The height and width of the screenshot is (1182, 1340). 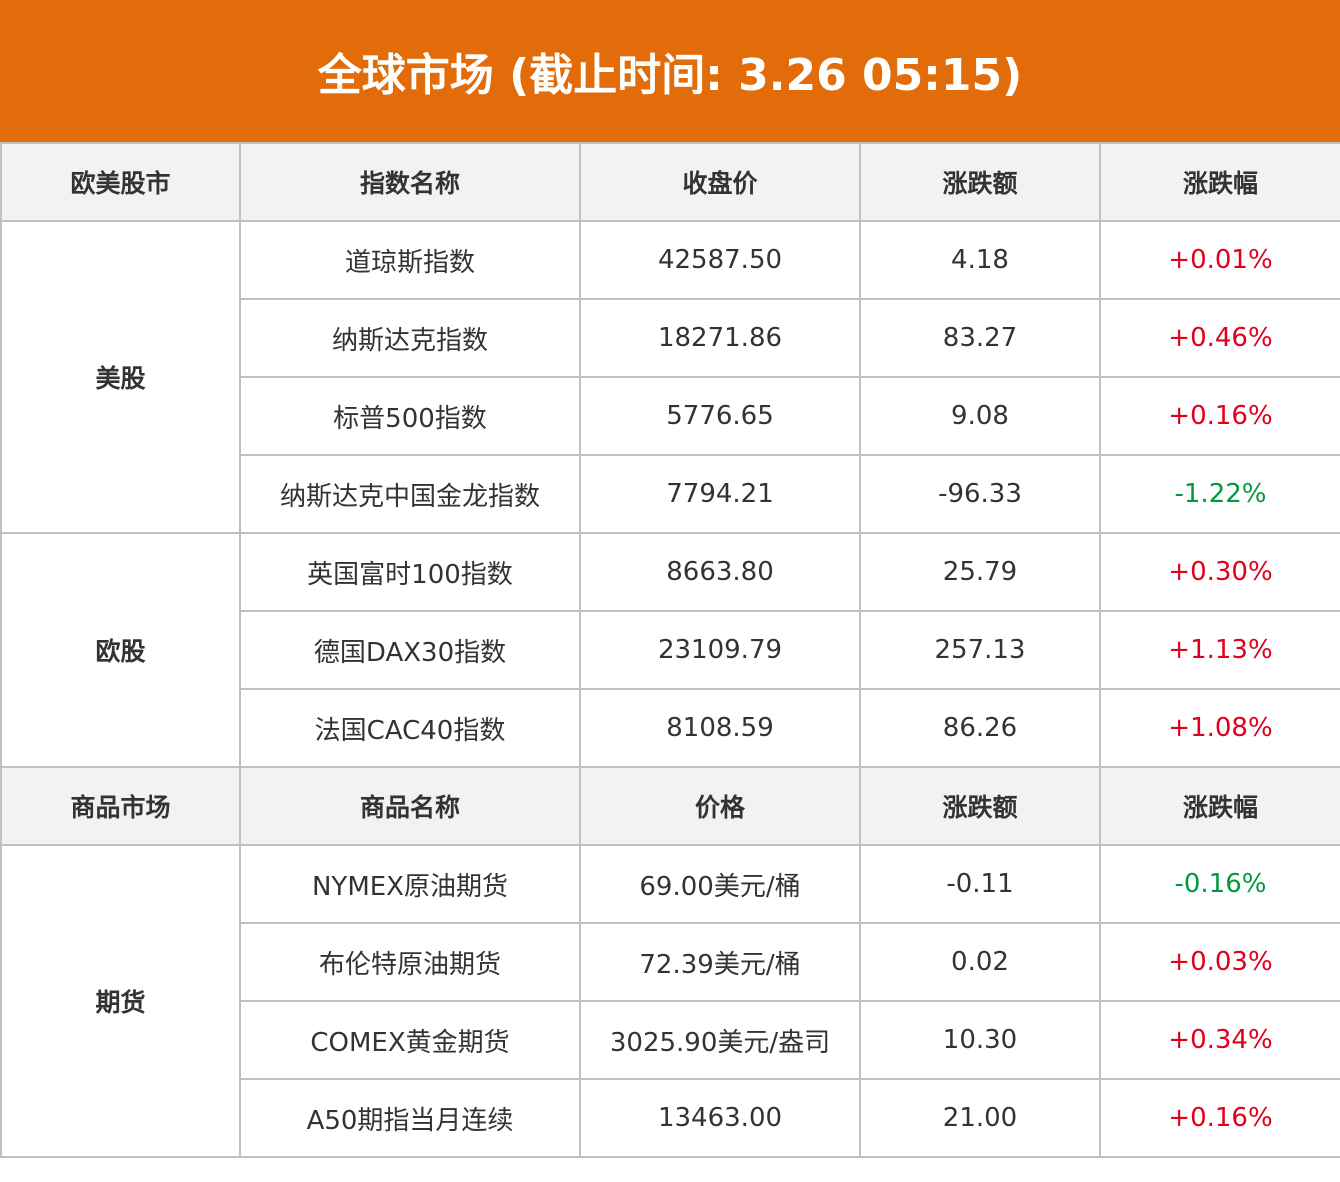 What do you see at coordinates (720, 494) in the screenshot?
I see `price: 7794.21` at bounding box center [720, 494].